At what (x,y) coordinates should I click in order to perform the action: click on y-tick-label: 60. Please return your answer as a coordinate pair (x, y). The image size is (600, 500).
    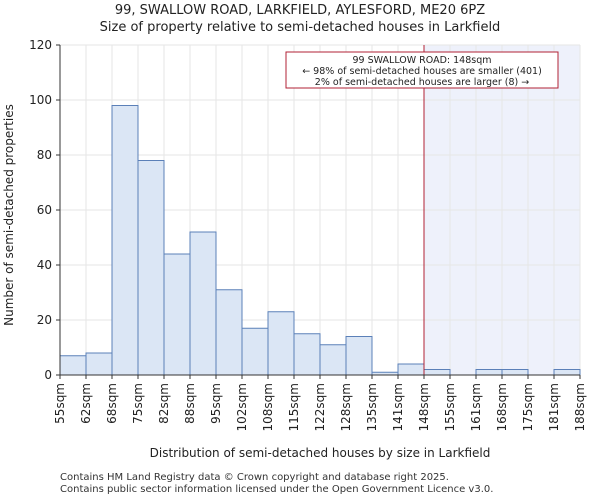
    Looking at the image, I should click on (44, 210).